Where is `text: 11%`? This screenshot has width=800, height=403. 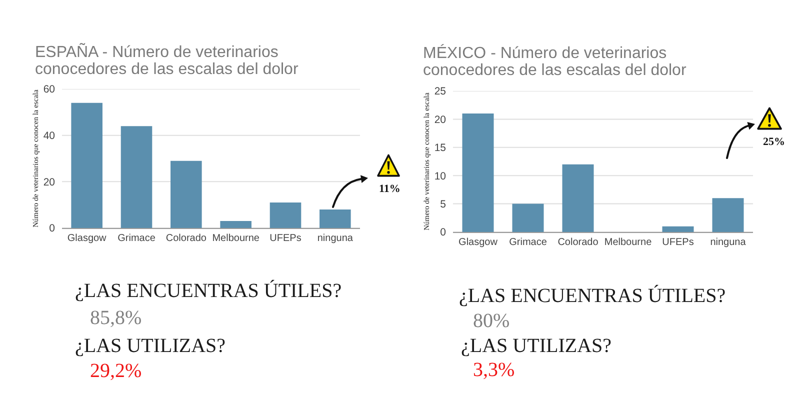 text: 11% is located at coordinates (389, 189).